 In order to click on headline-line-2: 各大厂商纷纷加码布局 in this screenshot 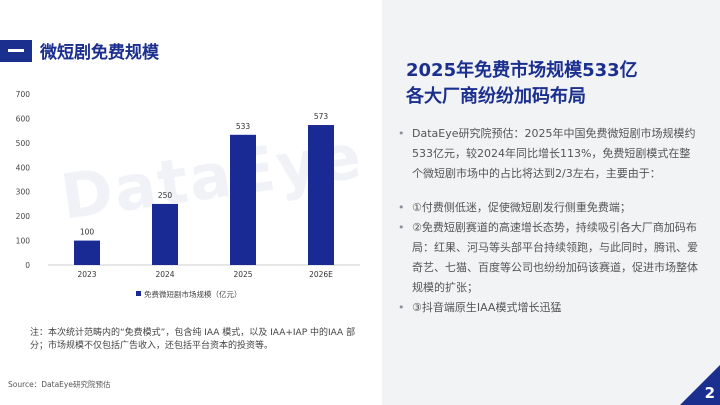, I will do `click(496, 96)`.